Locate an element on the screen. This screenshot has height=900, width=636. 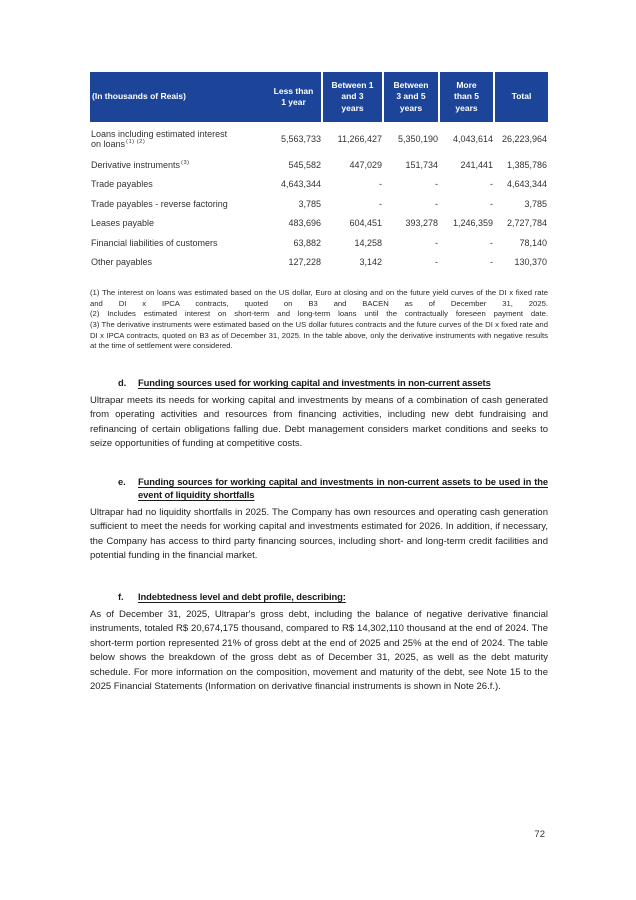
section-letter: f. is located at coordinates (121, 596).